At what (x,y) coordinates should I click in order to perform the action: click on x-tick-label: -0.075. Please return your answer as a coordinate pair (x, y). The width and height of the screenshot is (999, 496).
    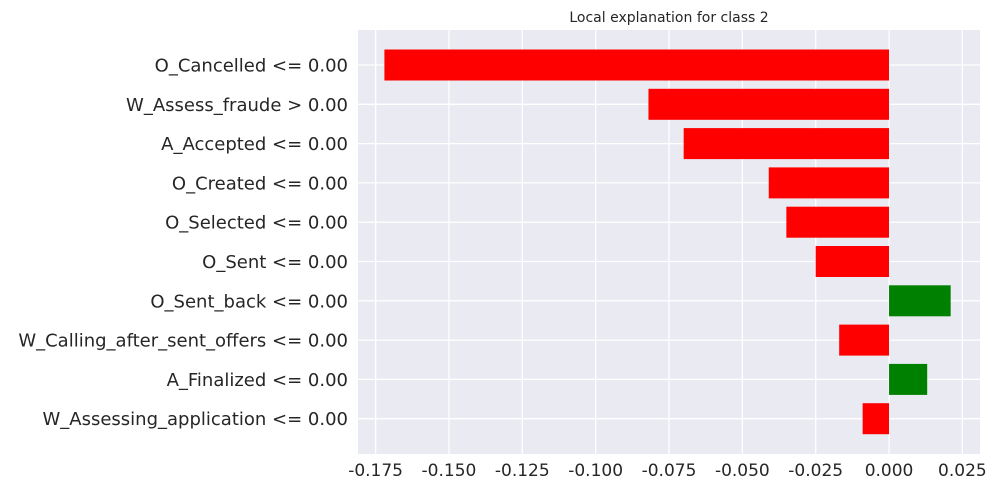
    Looking at the image, I should click on (669, 471).